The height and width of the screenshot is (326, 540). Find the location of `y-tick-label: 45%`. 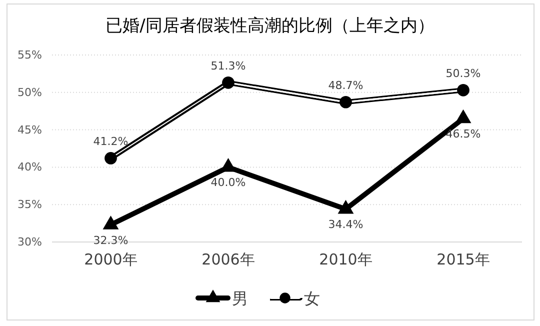

y-tick-label: 45% is located at coordinates (30, 129).